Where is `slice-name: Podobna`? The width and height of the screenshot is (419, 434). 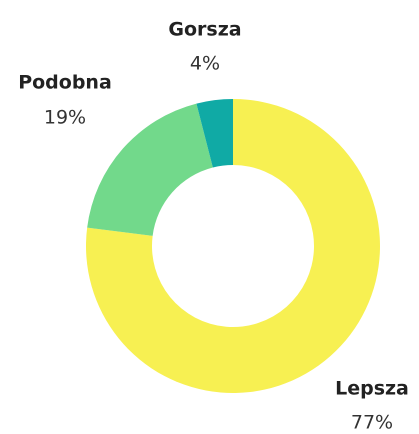 slice-name: Podobna is located at coordinates (65, 83).